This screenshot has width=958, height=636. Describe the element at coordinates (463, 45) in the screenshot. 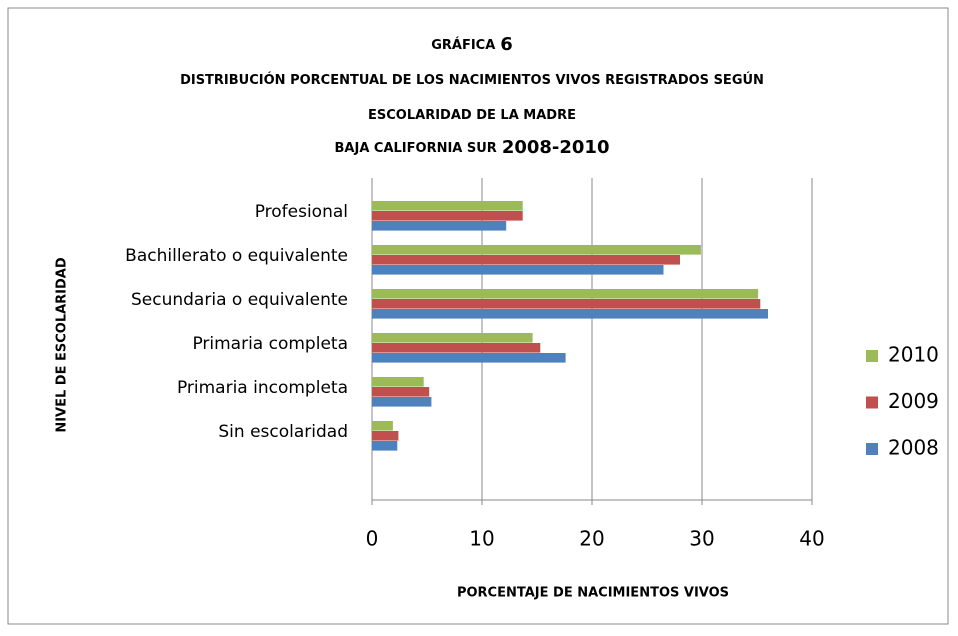

I see `title-part: GRÁFICA` at that location.